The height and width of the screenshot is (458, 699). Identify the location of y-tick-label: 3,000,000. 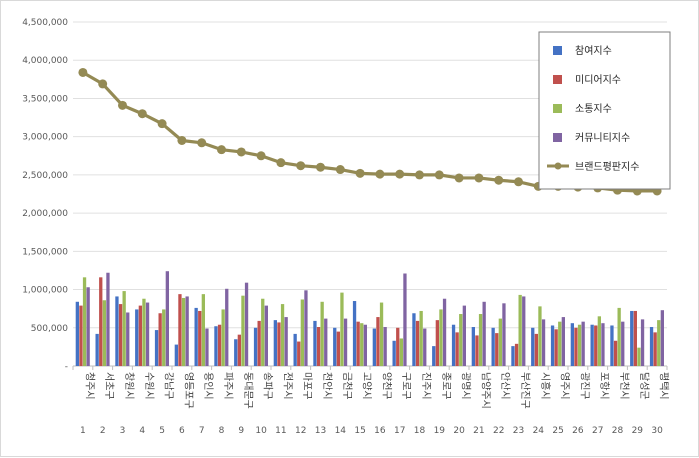
(45, 138).